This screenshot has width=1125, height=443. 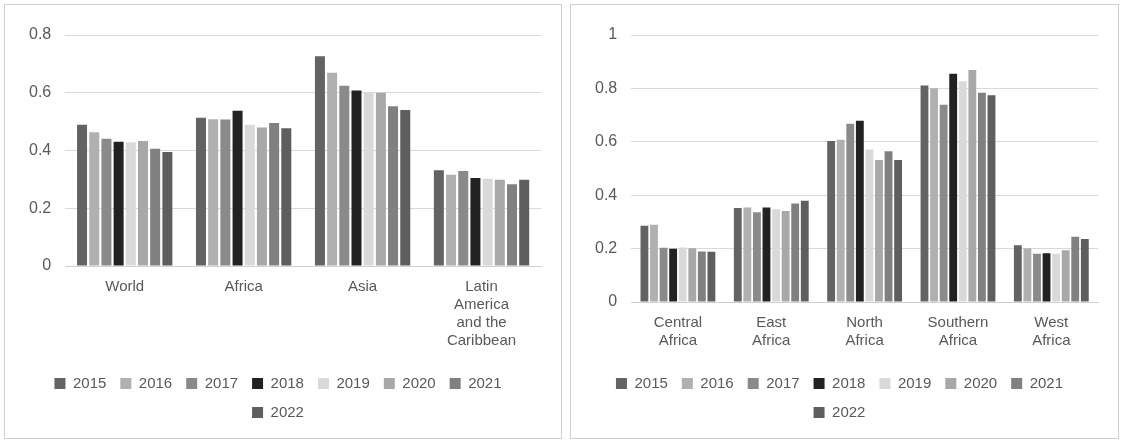 I want to click on x-tick-label: East Africa, so click(x=772, y=331).